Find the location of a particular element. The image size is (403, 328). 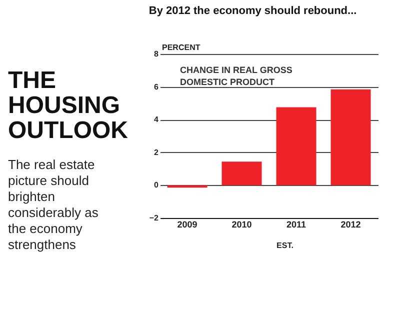

y-axis-title: PERCENT is located at coordinates (181, 47).